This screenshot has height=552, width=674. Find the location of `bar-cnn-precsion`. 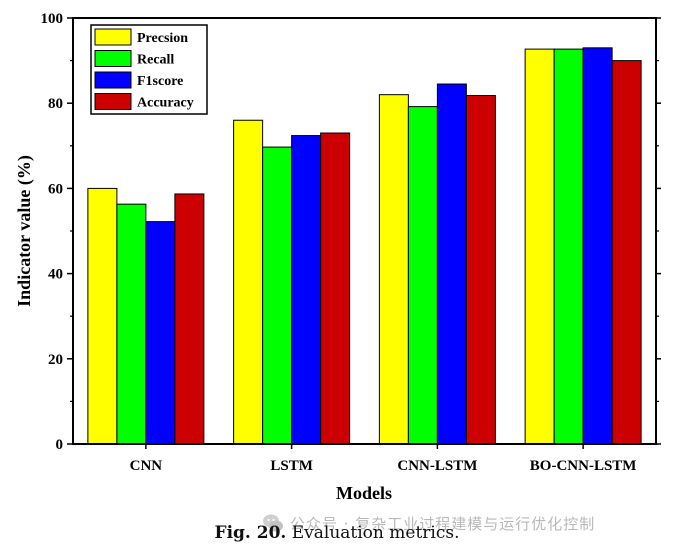

bar-cnn-precsion is located at coordinates (102, 316).